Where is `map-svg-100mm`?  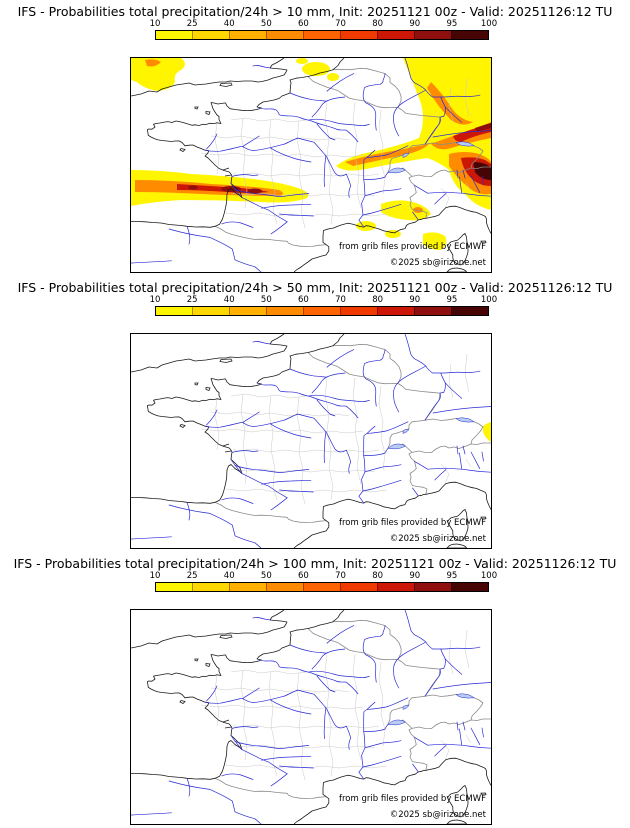 map-svg-100mm is located at coordinates (311, 717).